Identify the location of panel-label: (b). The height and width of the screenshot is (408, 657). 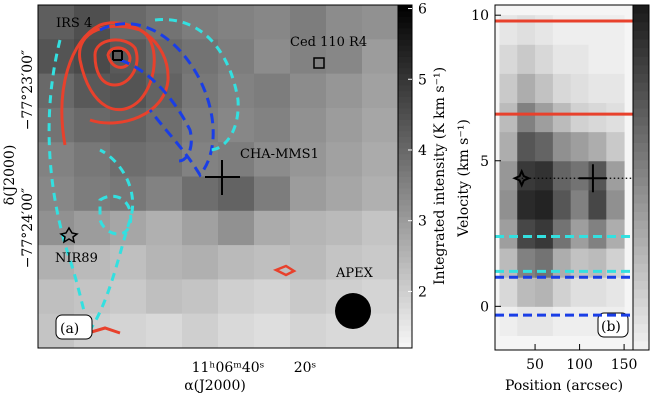
(611, 327).